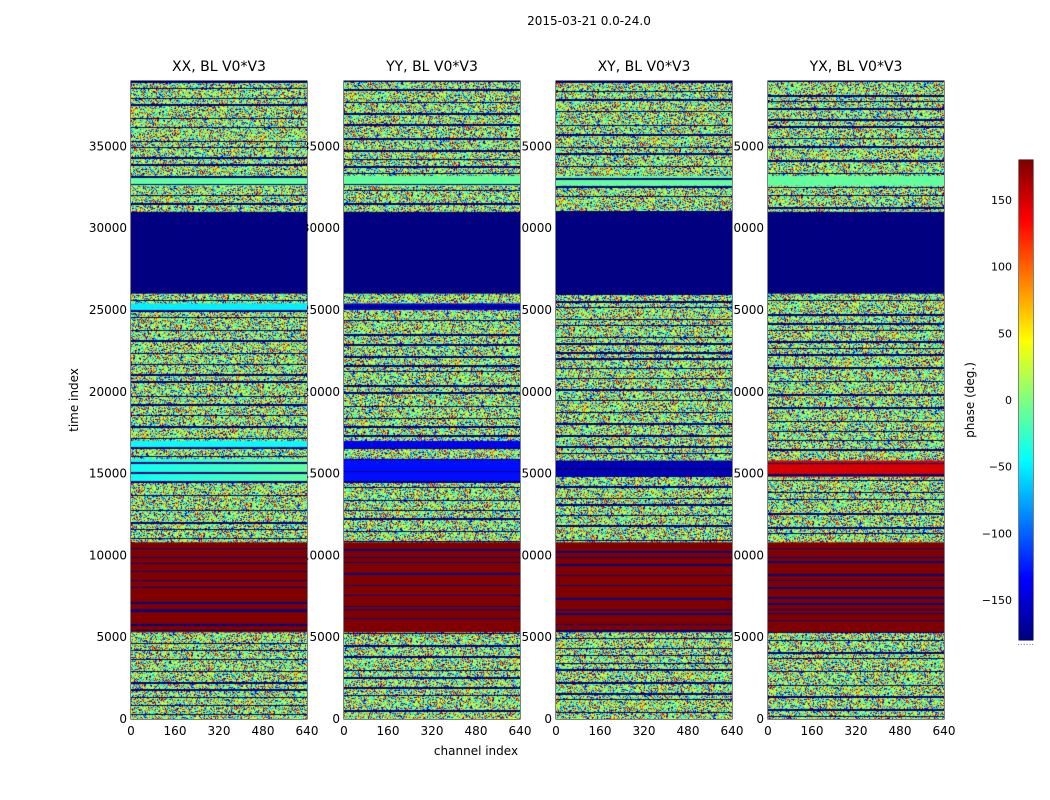  I want to click on panel-title-xx: XX, BL V0*V3, so click(219, 67).